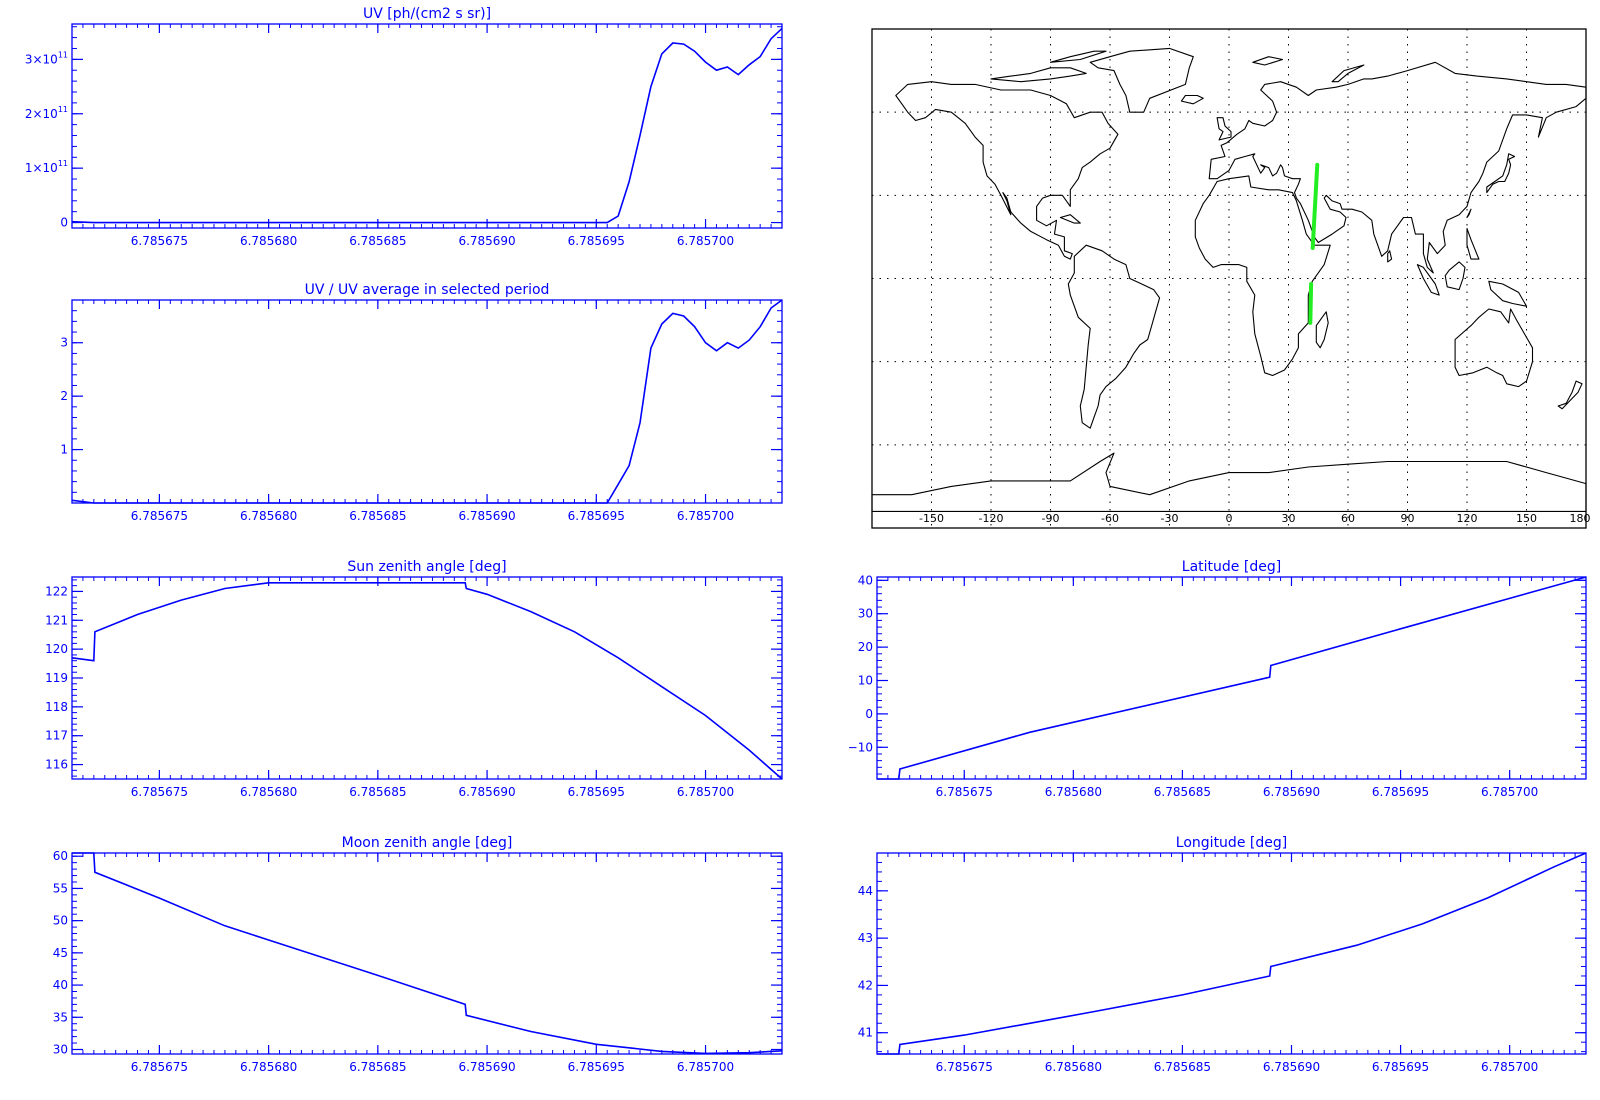 Image resolution: width=1600 pixels, height=1100 pixels. What do you see at coordinates (1229, 518) in the screenshot?
I see `map-x-tick-label: 0` at bounding box center [1229, 518].